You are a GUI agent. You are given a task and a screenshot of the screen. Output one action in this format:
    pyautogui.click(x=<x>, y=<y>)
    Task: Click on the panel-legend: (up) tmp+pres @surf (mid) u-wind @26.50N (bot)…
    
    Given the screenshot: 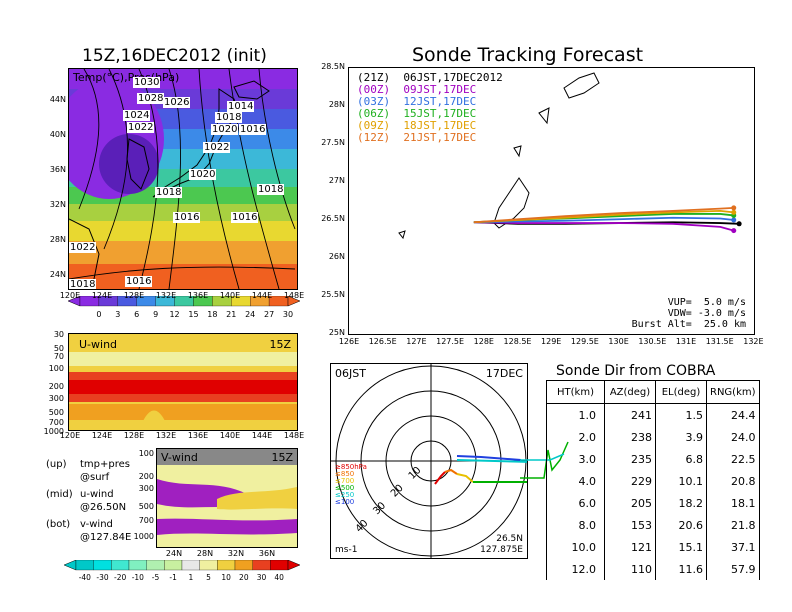 What is the action you would take?
    pyautogui.click(x=88, y=503)
    